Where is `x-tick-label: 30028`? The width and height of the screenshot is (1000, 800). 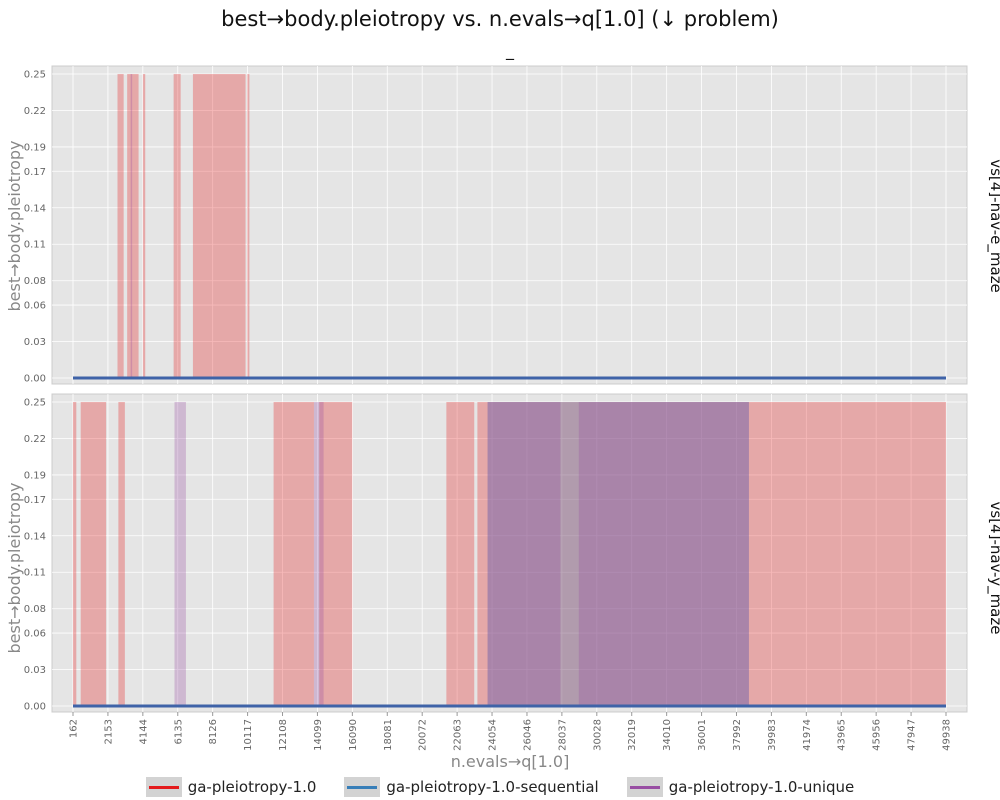 x-tick-label: 30028 is located at coordinates (597, 735).